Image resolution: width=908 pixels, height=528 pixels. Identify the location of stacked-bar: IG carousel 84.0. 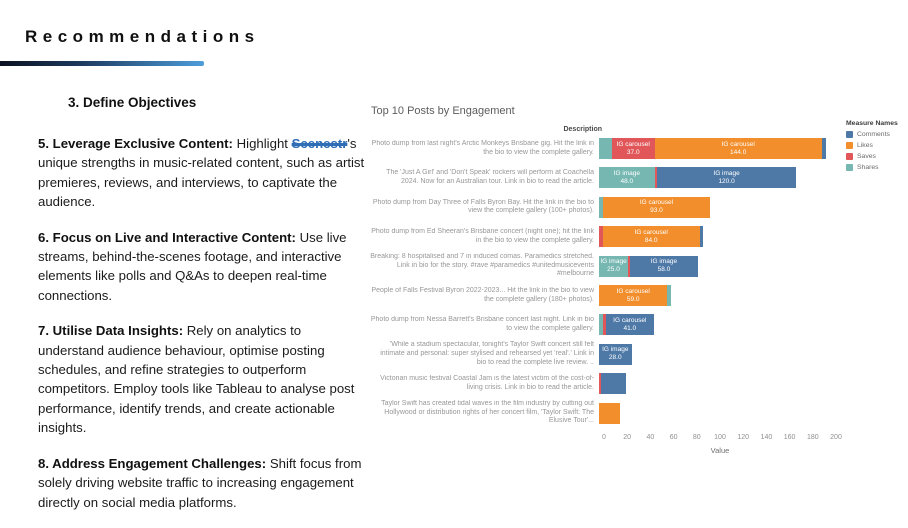
(651, 237).